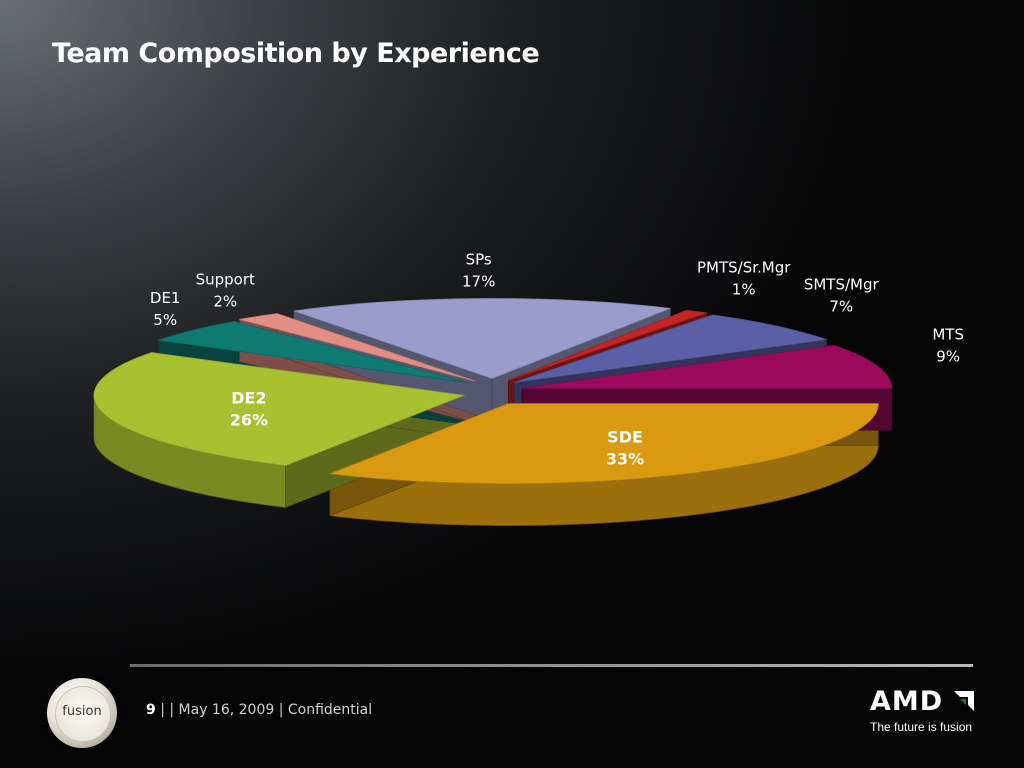 Image resolution: width=1024 pixels, height=768 pixels. I want to click on slice-value-support: 2%, so click(225, 302).